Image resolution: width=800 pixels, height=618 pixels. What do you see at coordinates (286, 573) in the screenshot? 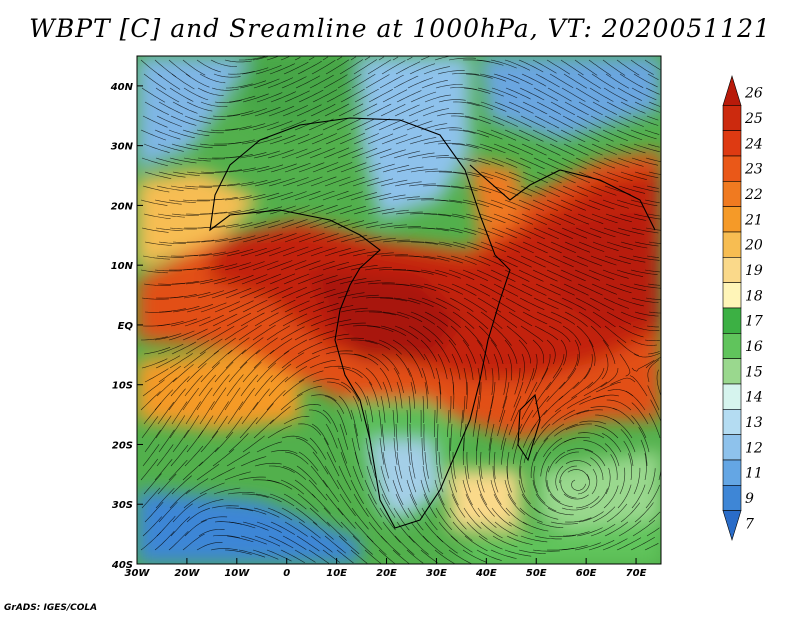
I see `x-tick-label: 0` at bounding box center [286, 573].